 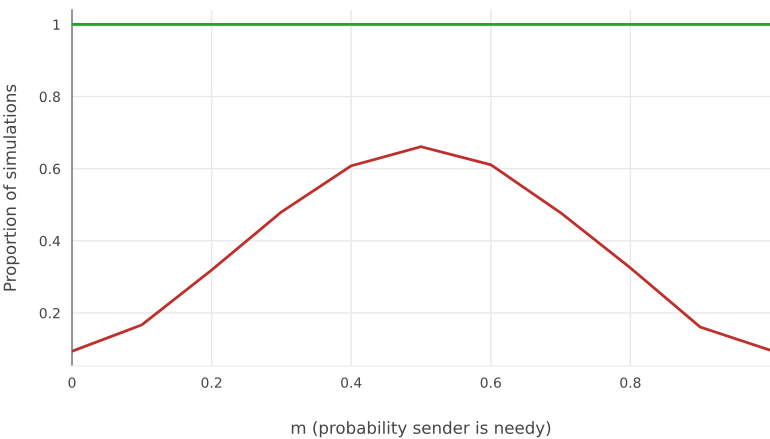 I want to click on x-axis-title: m (probability sender is needy), so click(x=421, y=429).